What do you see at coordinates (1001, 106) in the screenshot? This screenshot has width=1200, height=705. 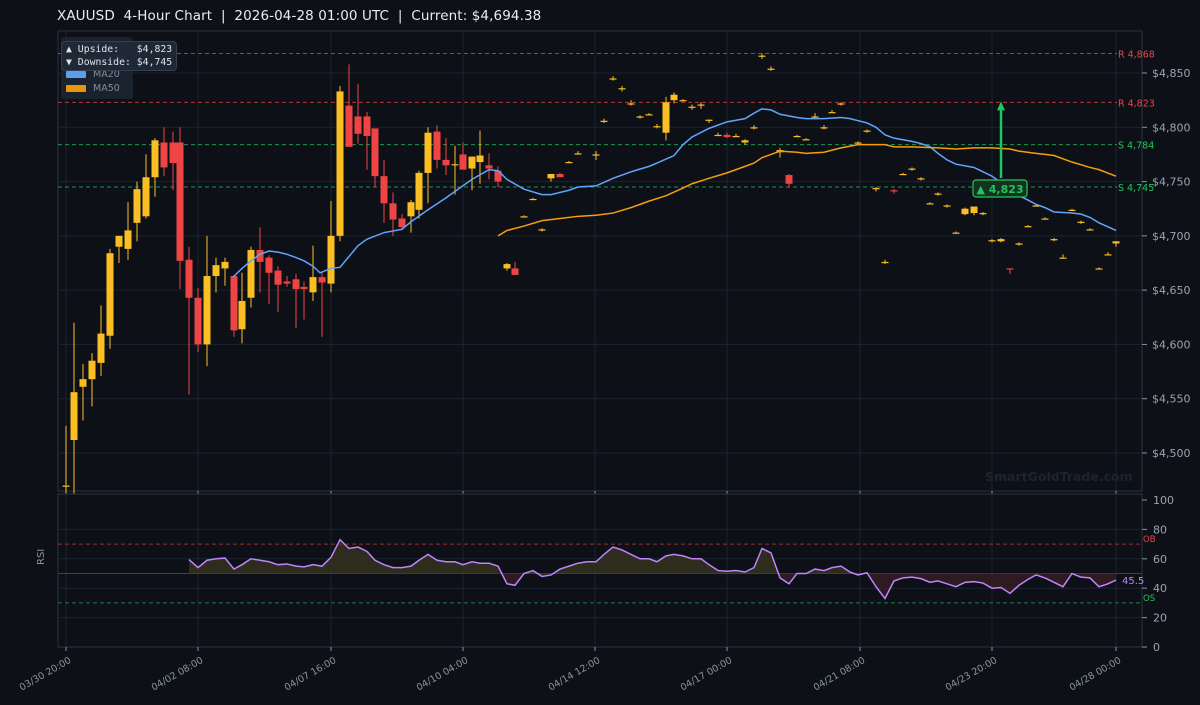 I see `target-arrow-head` at bounding box center [1001, 106].